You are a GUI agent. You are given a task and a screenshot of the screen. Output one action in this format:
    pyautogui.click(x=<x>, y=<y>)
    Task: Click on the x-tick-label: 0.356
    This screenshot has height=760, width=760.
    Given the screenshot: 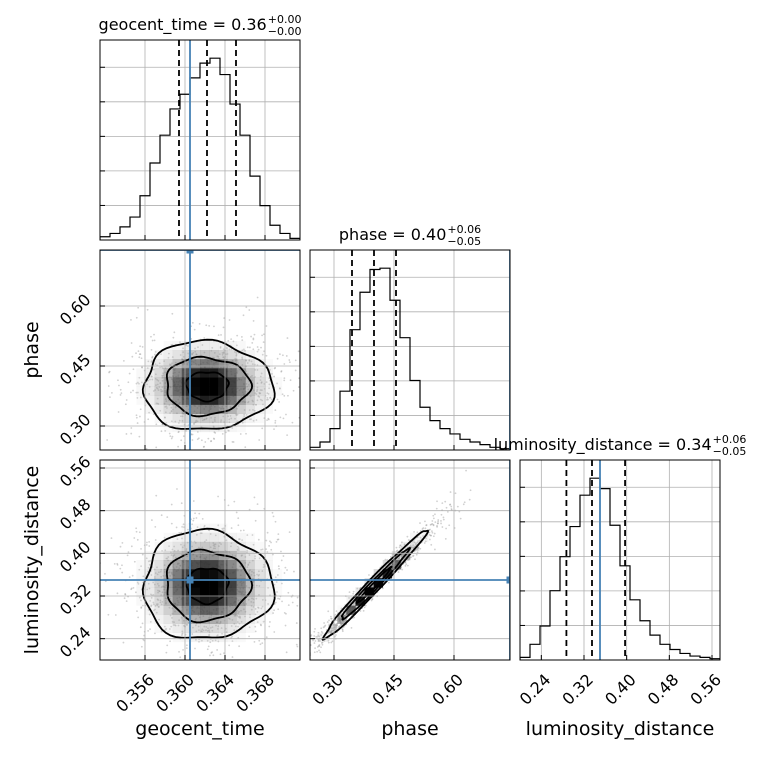 What is the action you would take?
    pyautogui.click(x=135, y=693)
    